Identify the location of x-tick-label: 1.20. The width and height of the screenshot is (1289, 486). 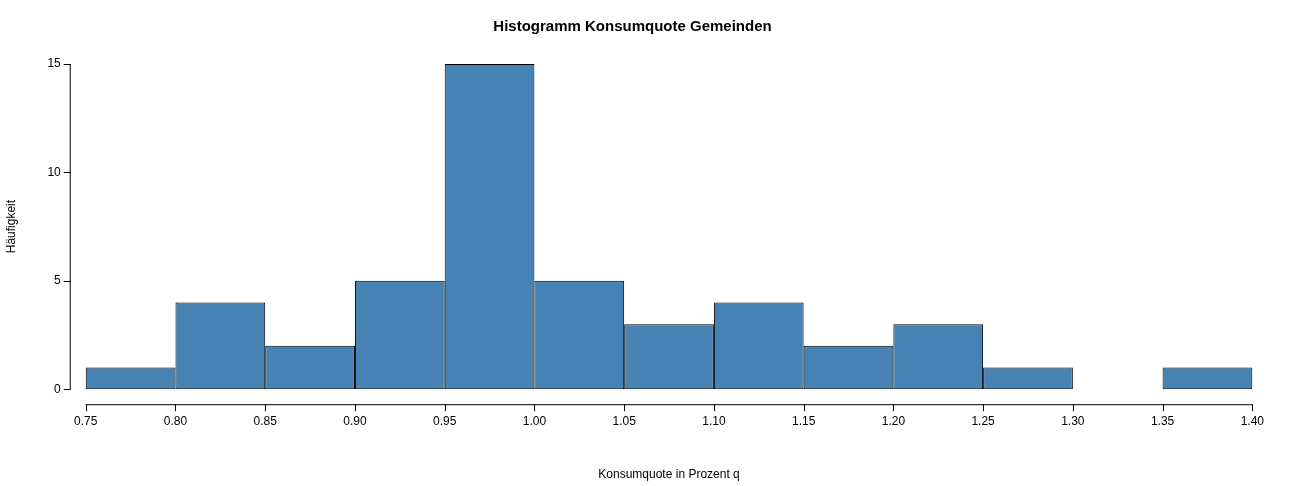
(893, 420).